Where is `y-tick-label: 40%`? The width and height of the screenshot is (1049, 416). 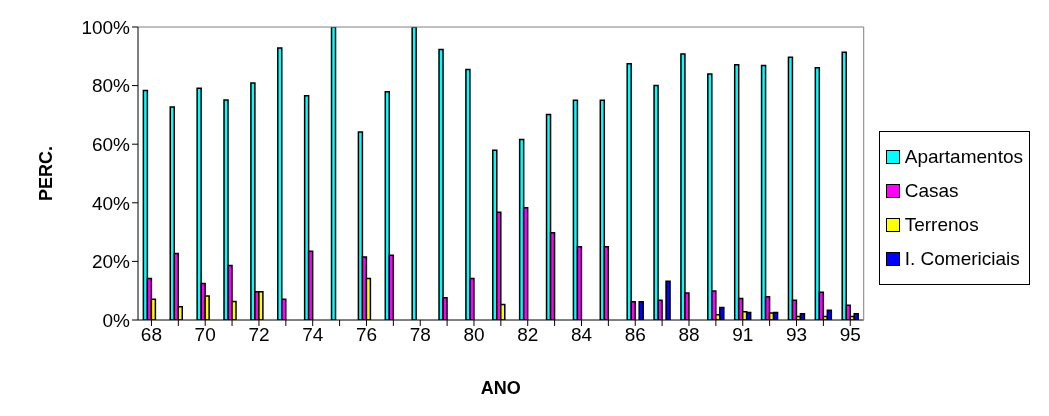 y-tick-label: 40% is located at coordinates (111, 203).